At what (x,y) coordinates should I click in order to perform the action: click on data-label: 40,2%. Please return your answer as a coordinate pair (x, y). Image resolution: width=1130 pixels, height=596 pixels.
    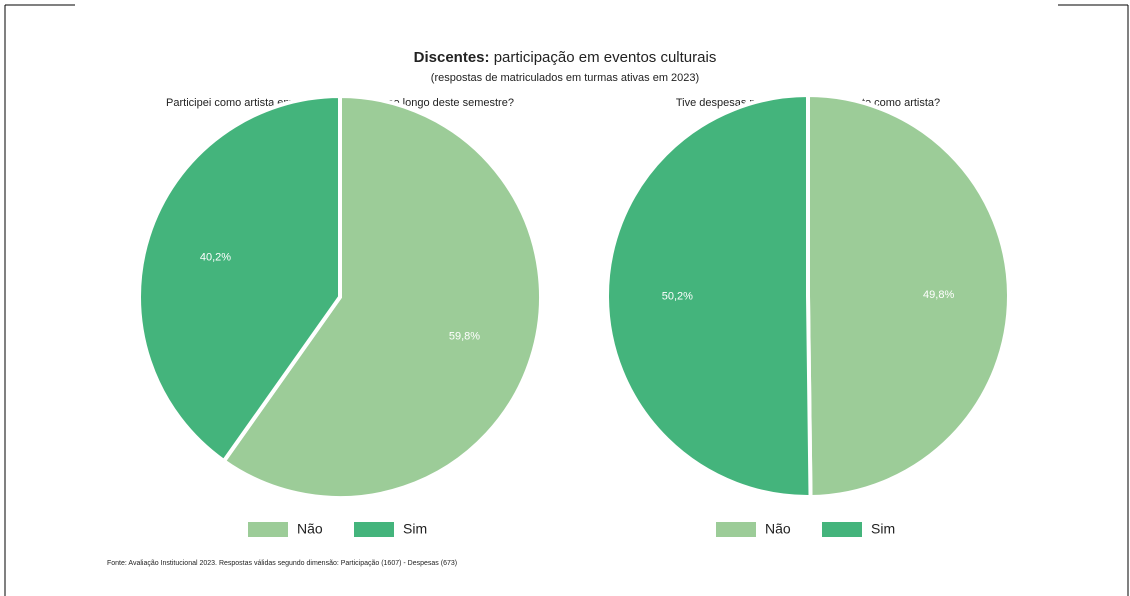
    Looking at the image, I should click on (215, 257).